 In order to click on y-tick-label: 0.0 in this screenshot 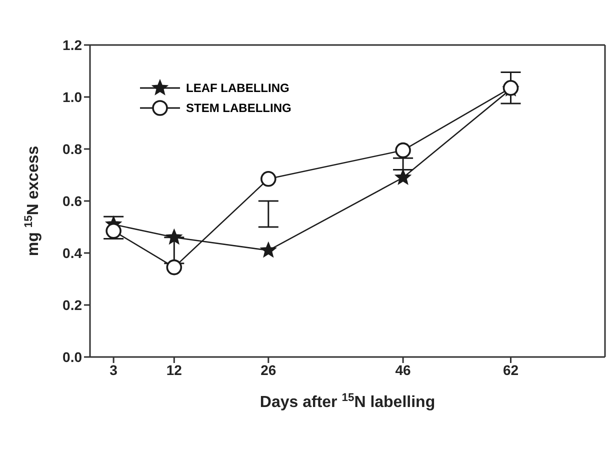, I will do `click(72, 356)`.